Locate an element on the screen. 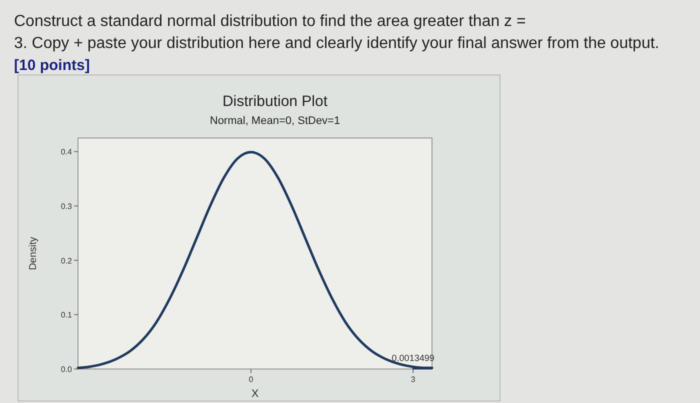  y-tick-label: 0.2 is located at coordinates (66, 261).